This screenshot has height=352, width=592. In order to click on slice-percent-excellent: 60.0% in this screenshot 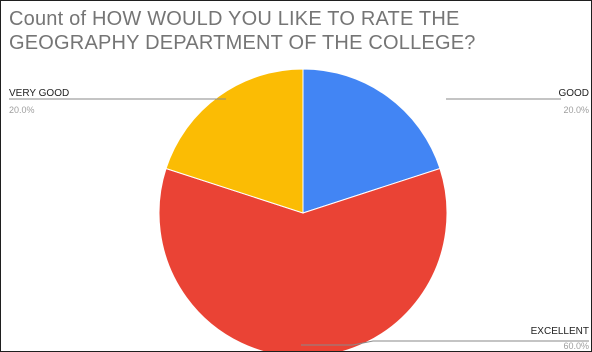, I will do `click(576, 346)`.